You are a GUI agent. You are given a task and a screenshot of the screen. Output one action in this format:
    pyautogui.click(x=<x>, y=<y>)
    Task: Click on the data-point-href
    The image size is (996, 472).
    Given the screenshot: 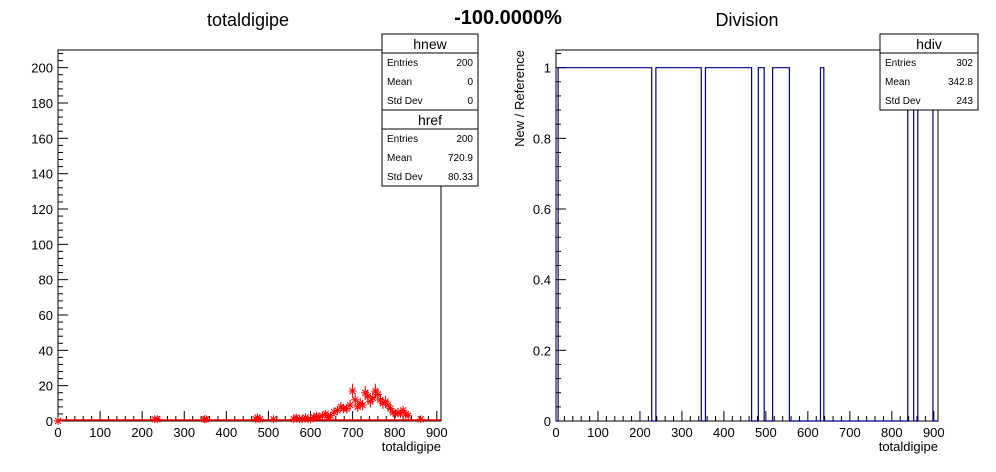 What is the action you would take?
    pyautogui.click(x=58, y=421)
    